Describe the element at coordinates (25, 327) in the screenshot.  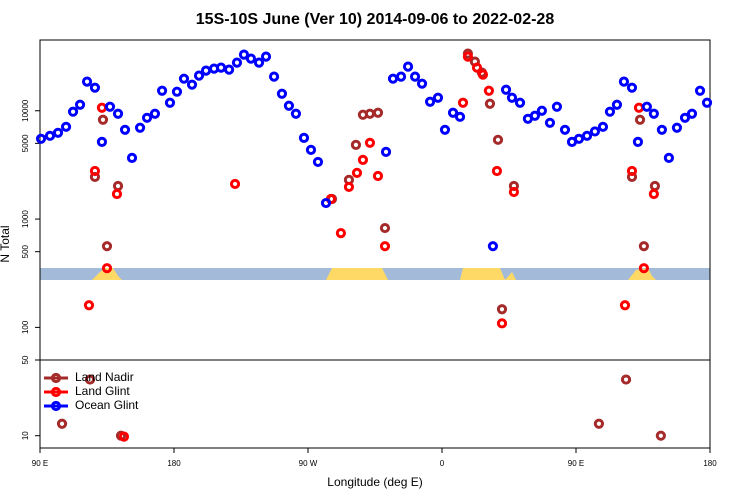
I see `y-tick-label: 100` at that location.